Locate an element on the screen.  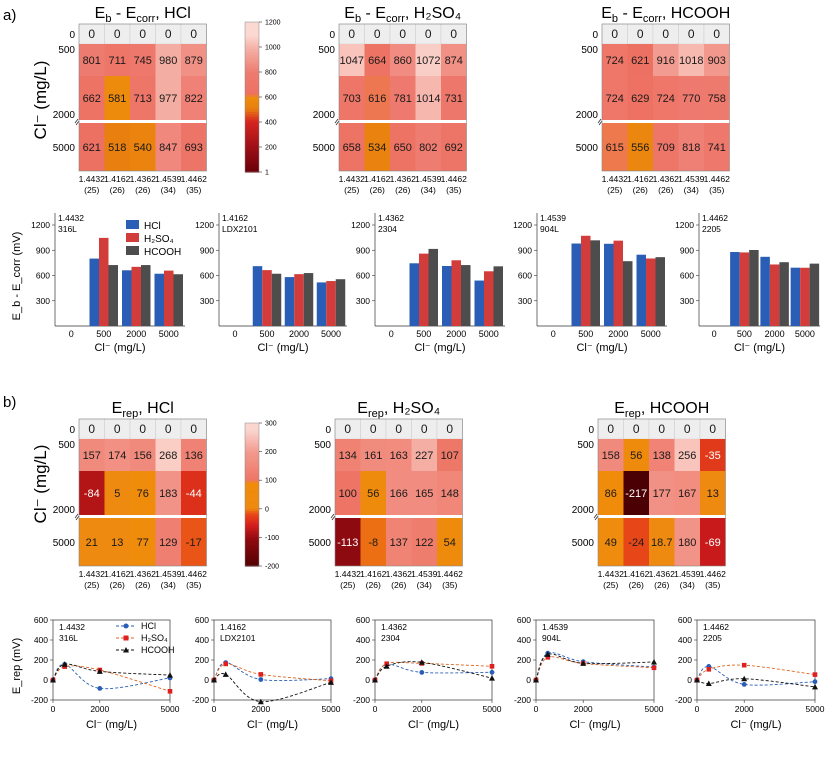
heatmap-value: 174 is located at coordinates (117, 456).